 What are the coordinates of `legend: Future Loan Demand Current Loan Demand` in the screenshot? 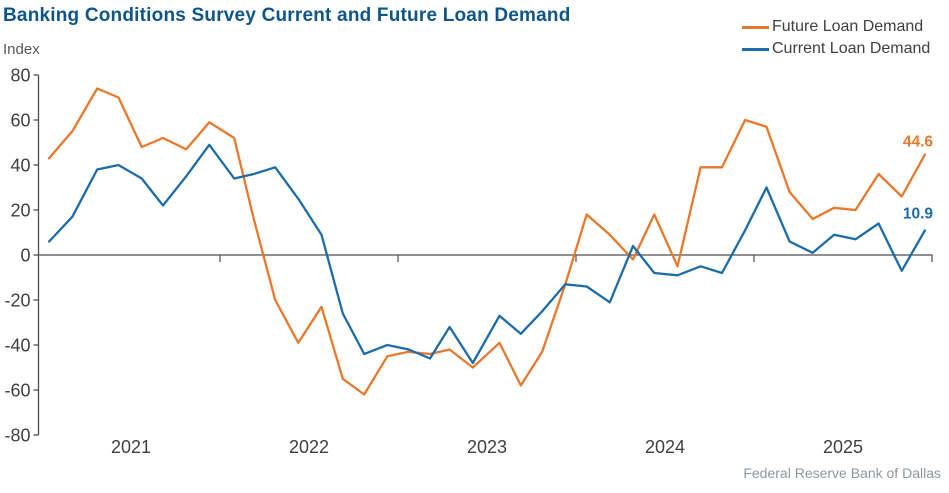 It's located at (836, 38).